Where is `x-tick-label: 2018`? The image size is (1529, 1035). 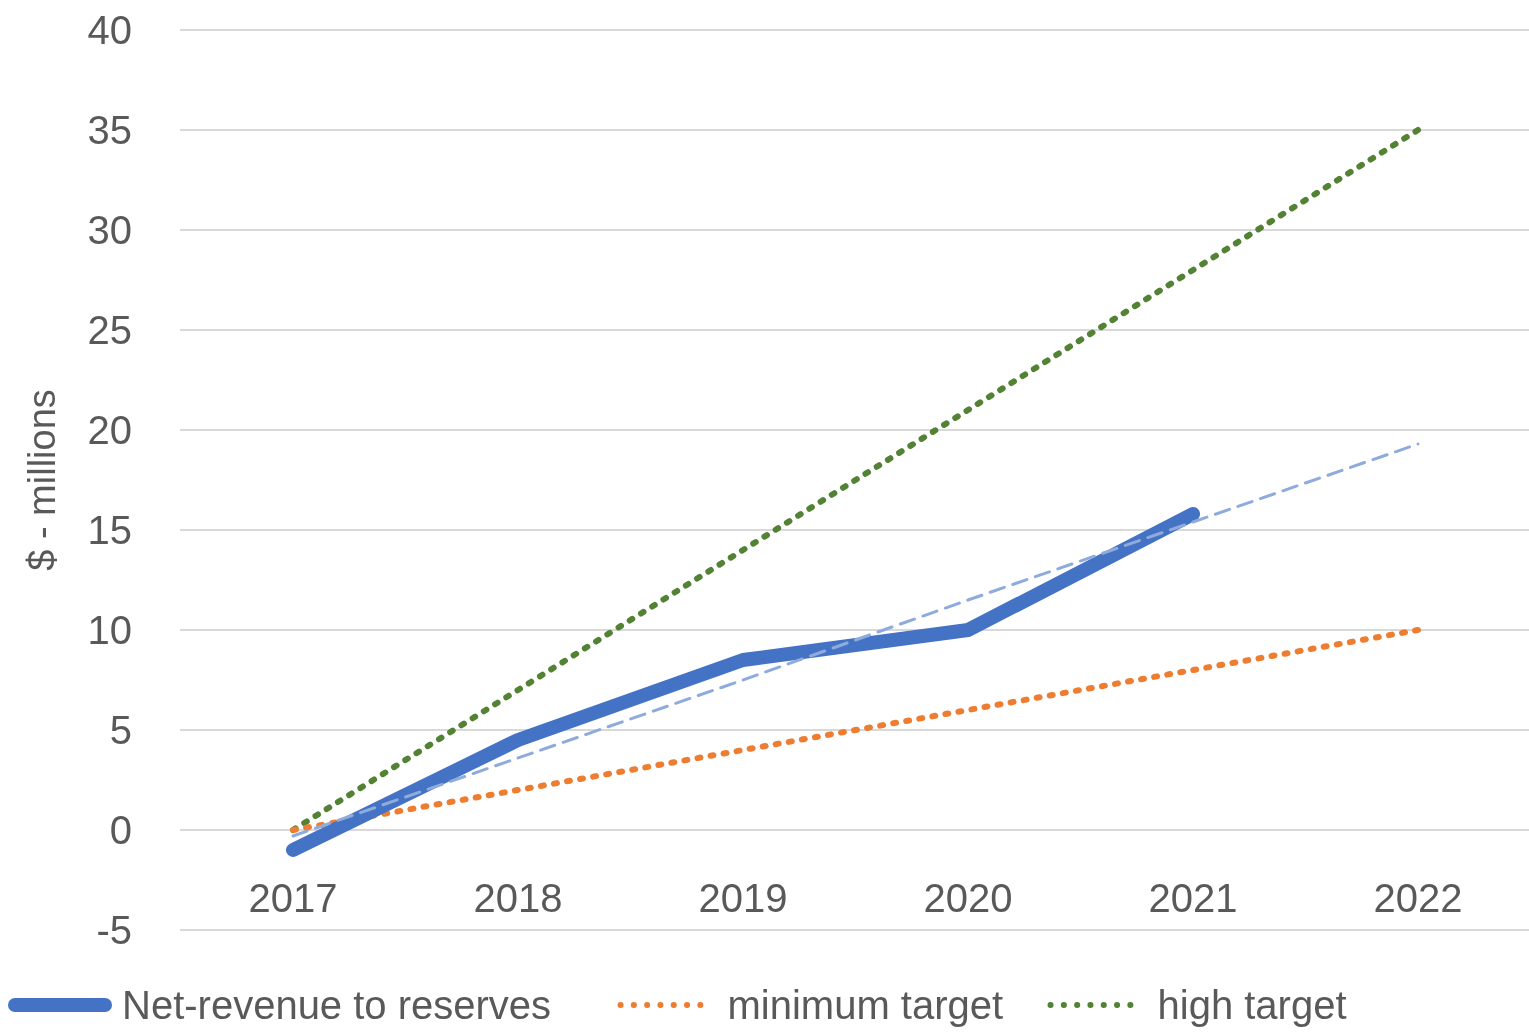
x-tick-label: 2018 is located at coordinates (518, 898).